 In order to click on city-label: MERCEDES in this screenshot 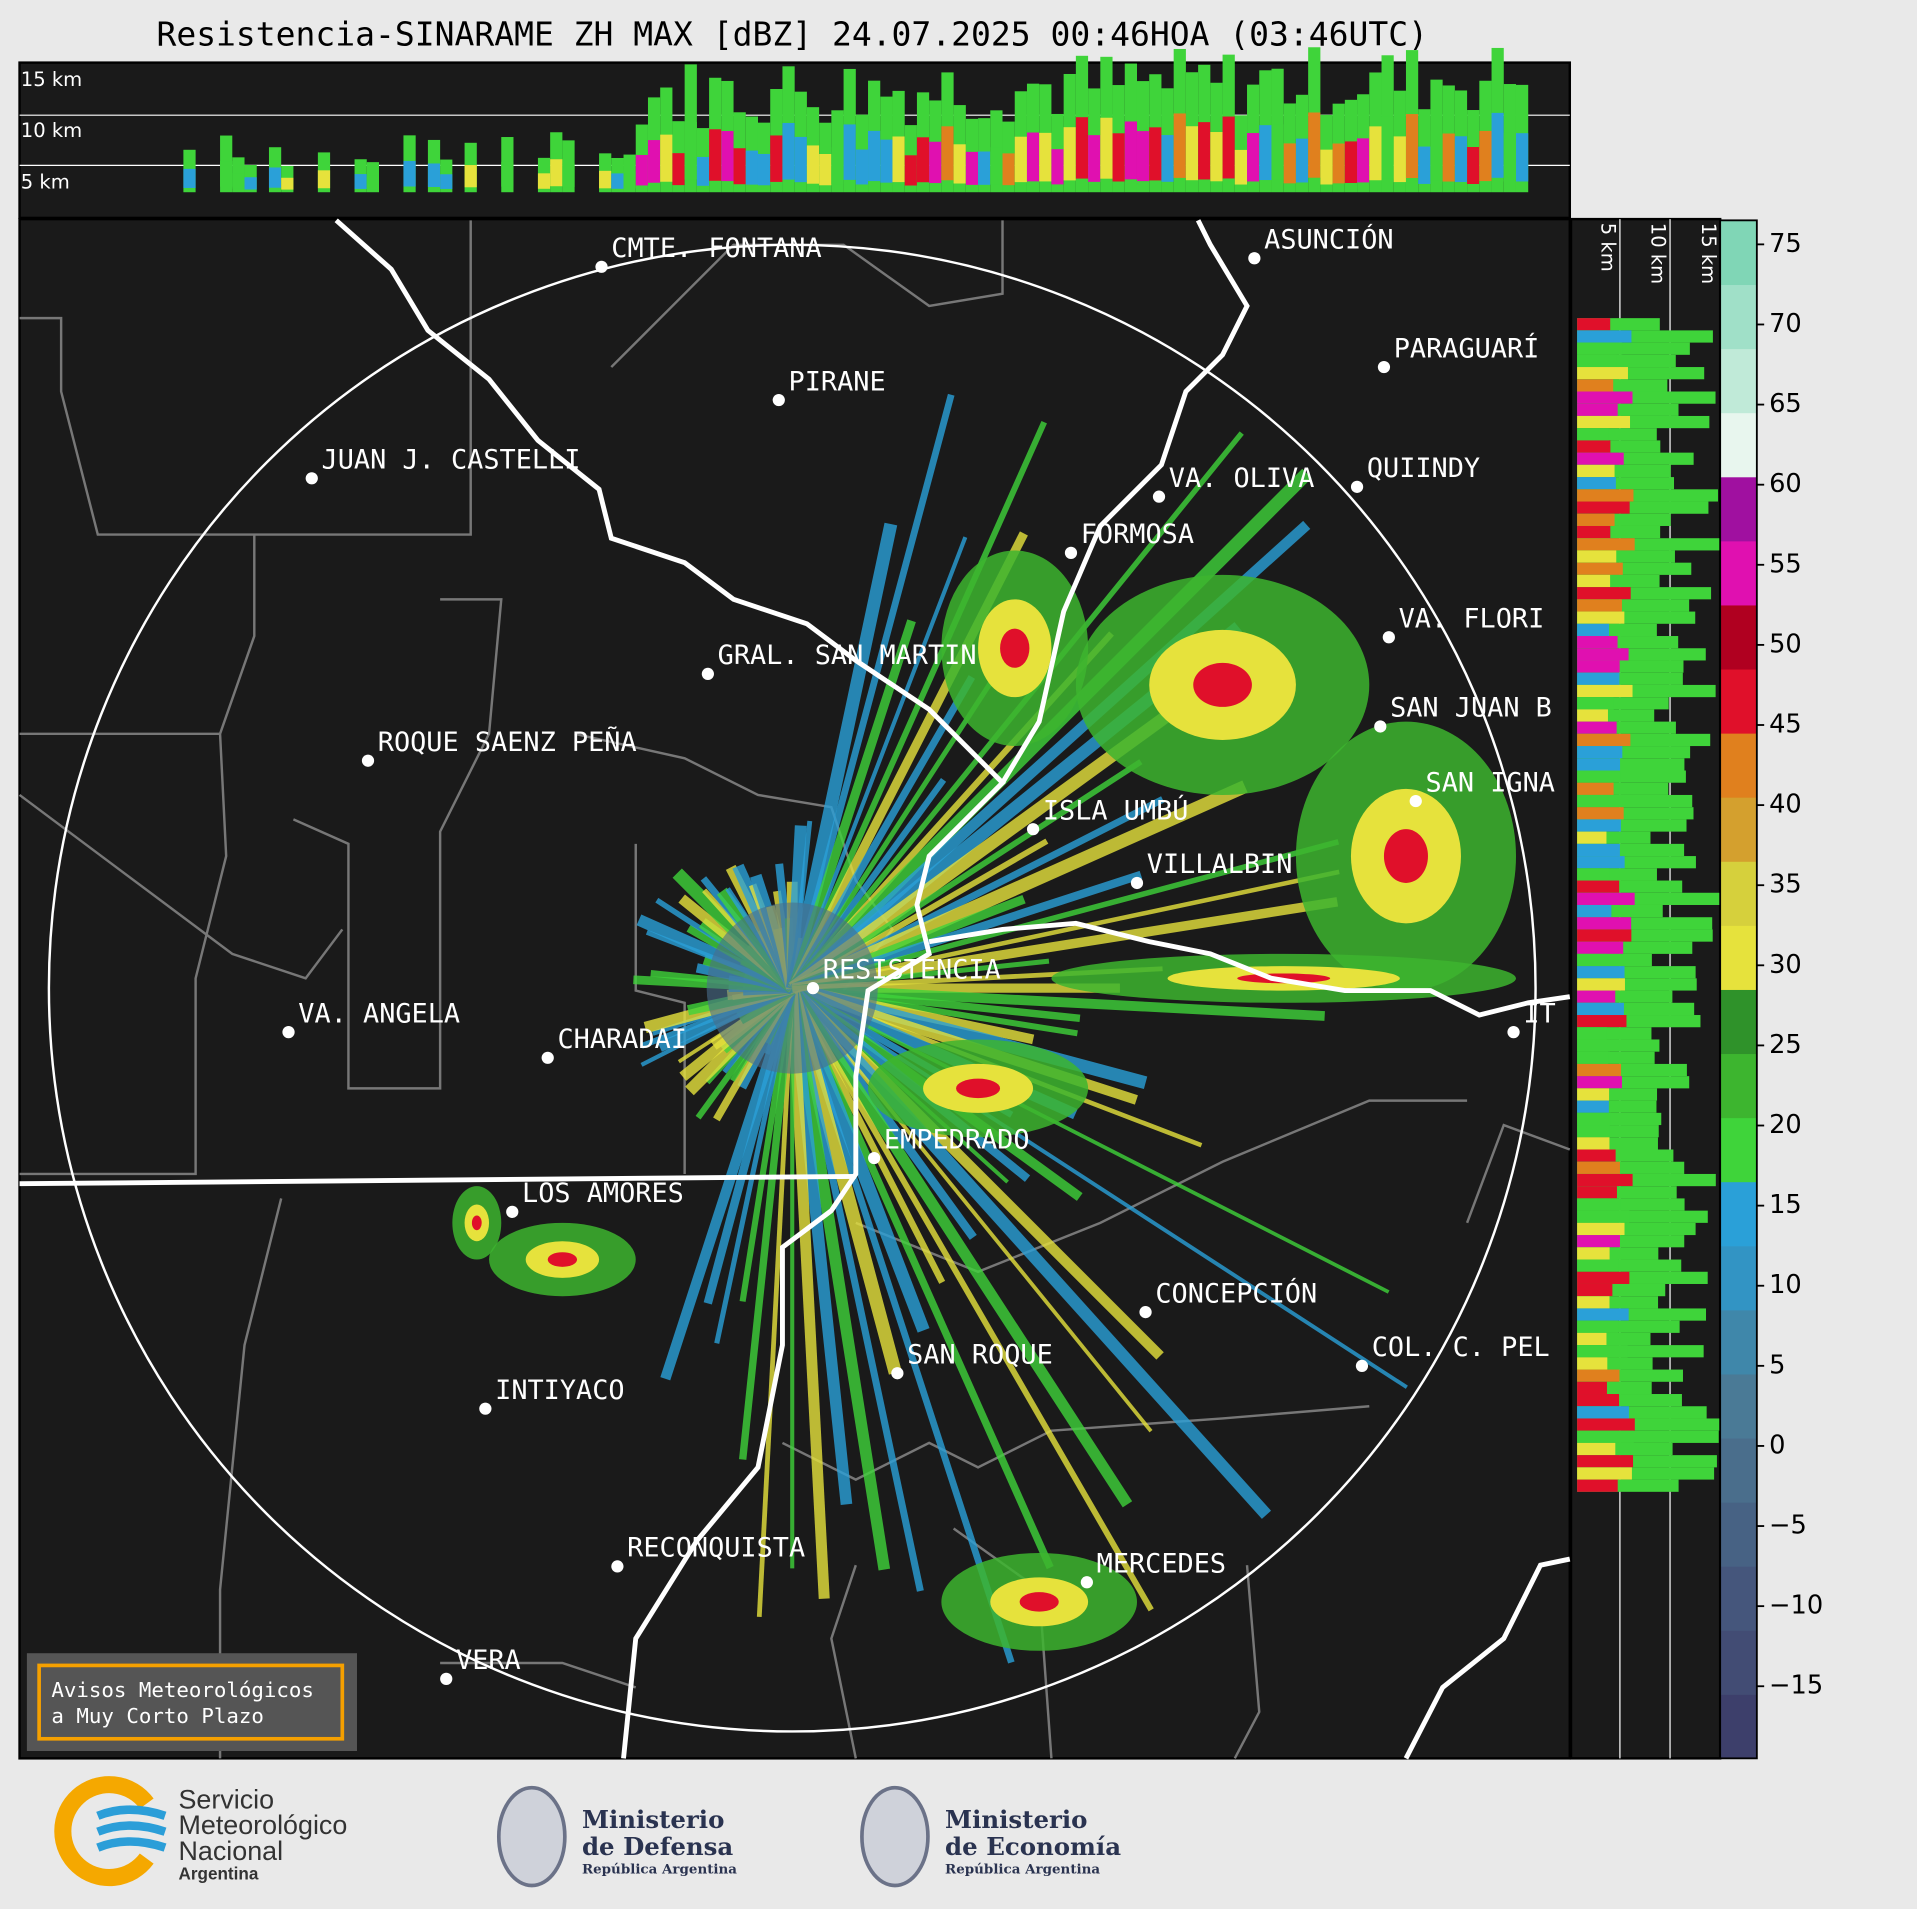, I will do `click(1161, 1564)`.